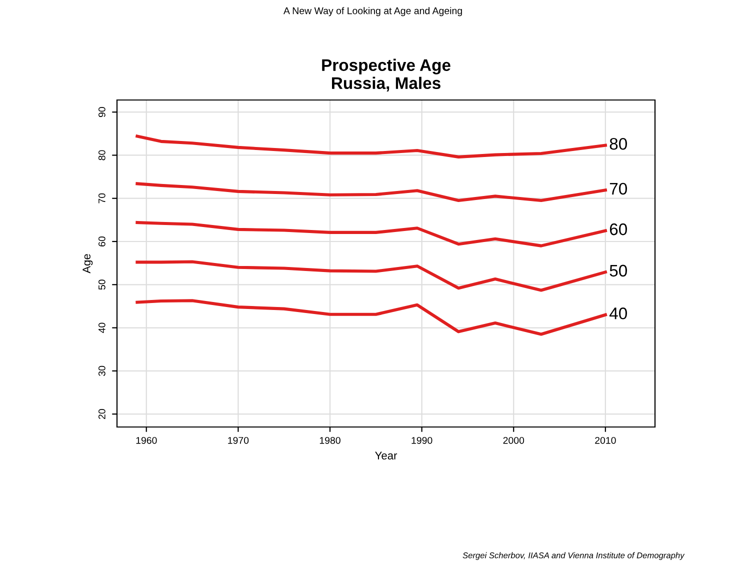 The width and height of the screenshot is (746, 565). I want to click on chart-title: Prospective Age Russia, Males, so click(386, 75).